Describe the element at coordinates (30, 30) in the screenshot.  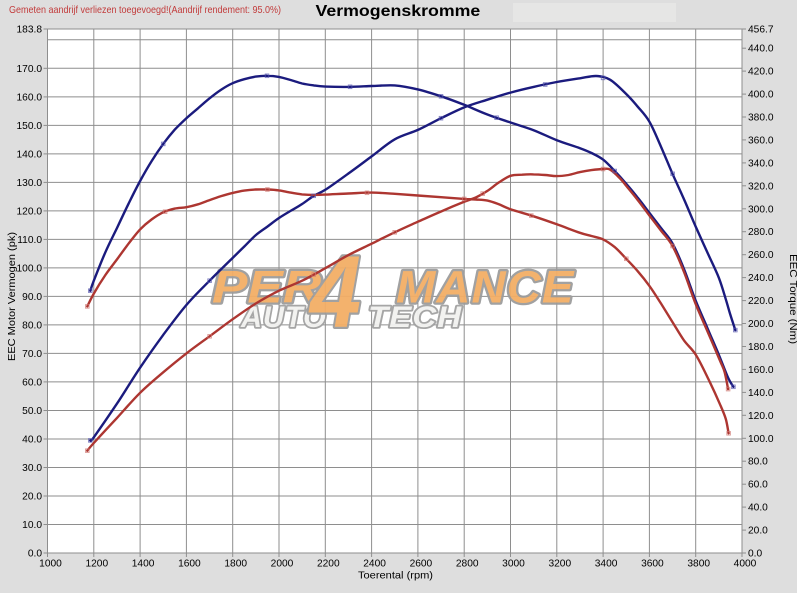
I see `svg-text: 183.8` at that location.